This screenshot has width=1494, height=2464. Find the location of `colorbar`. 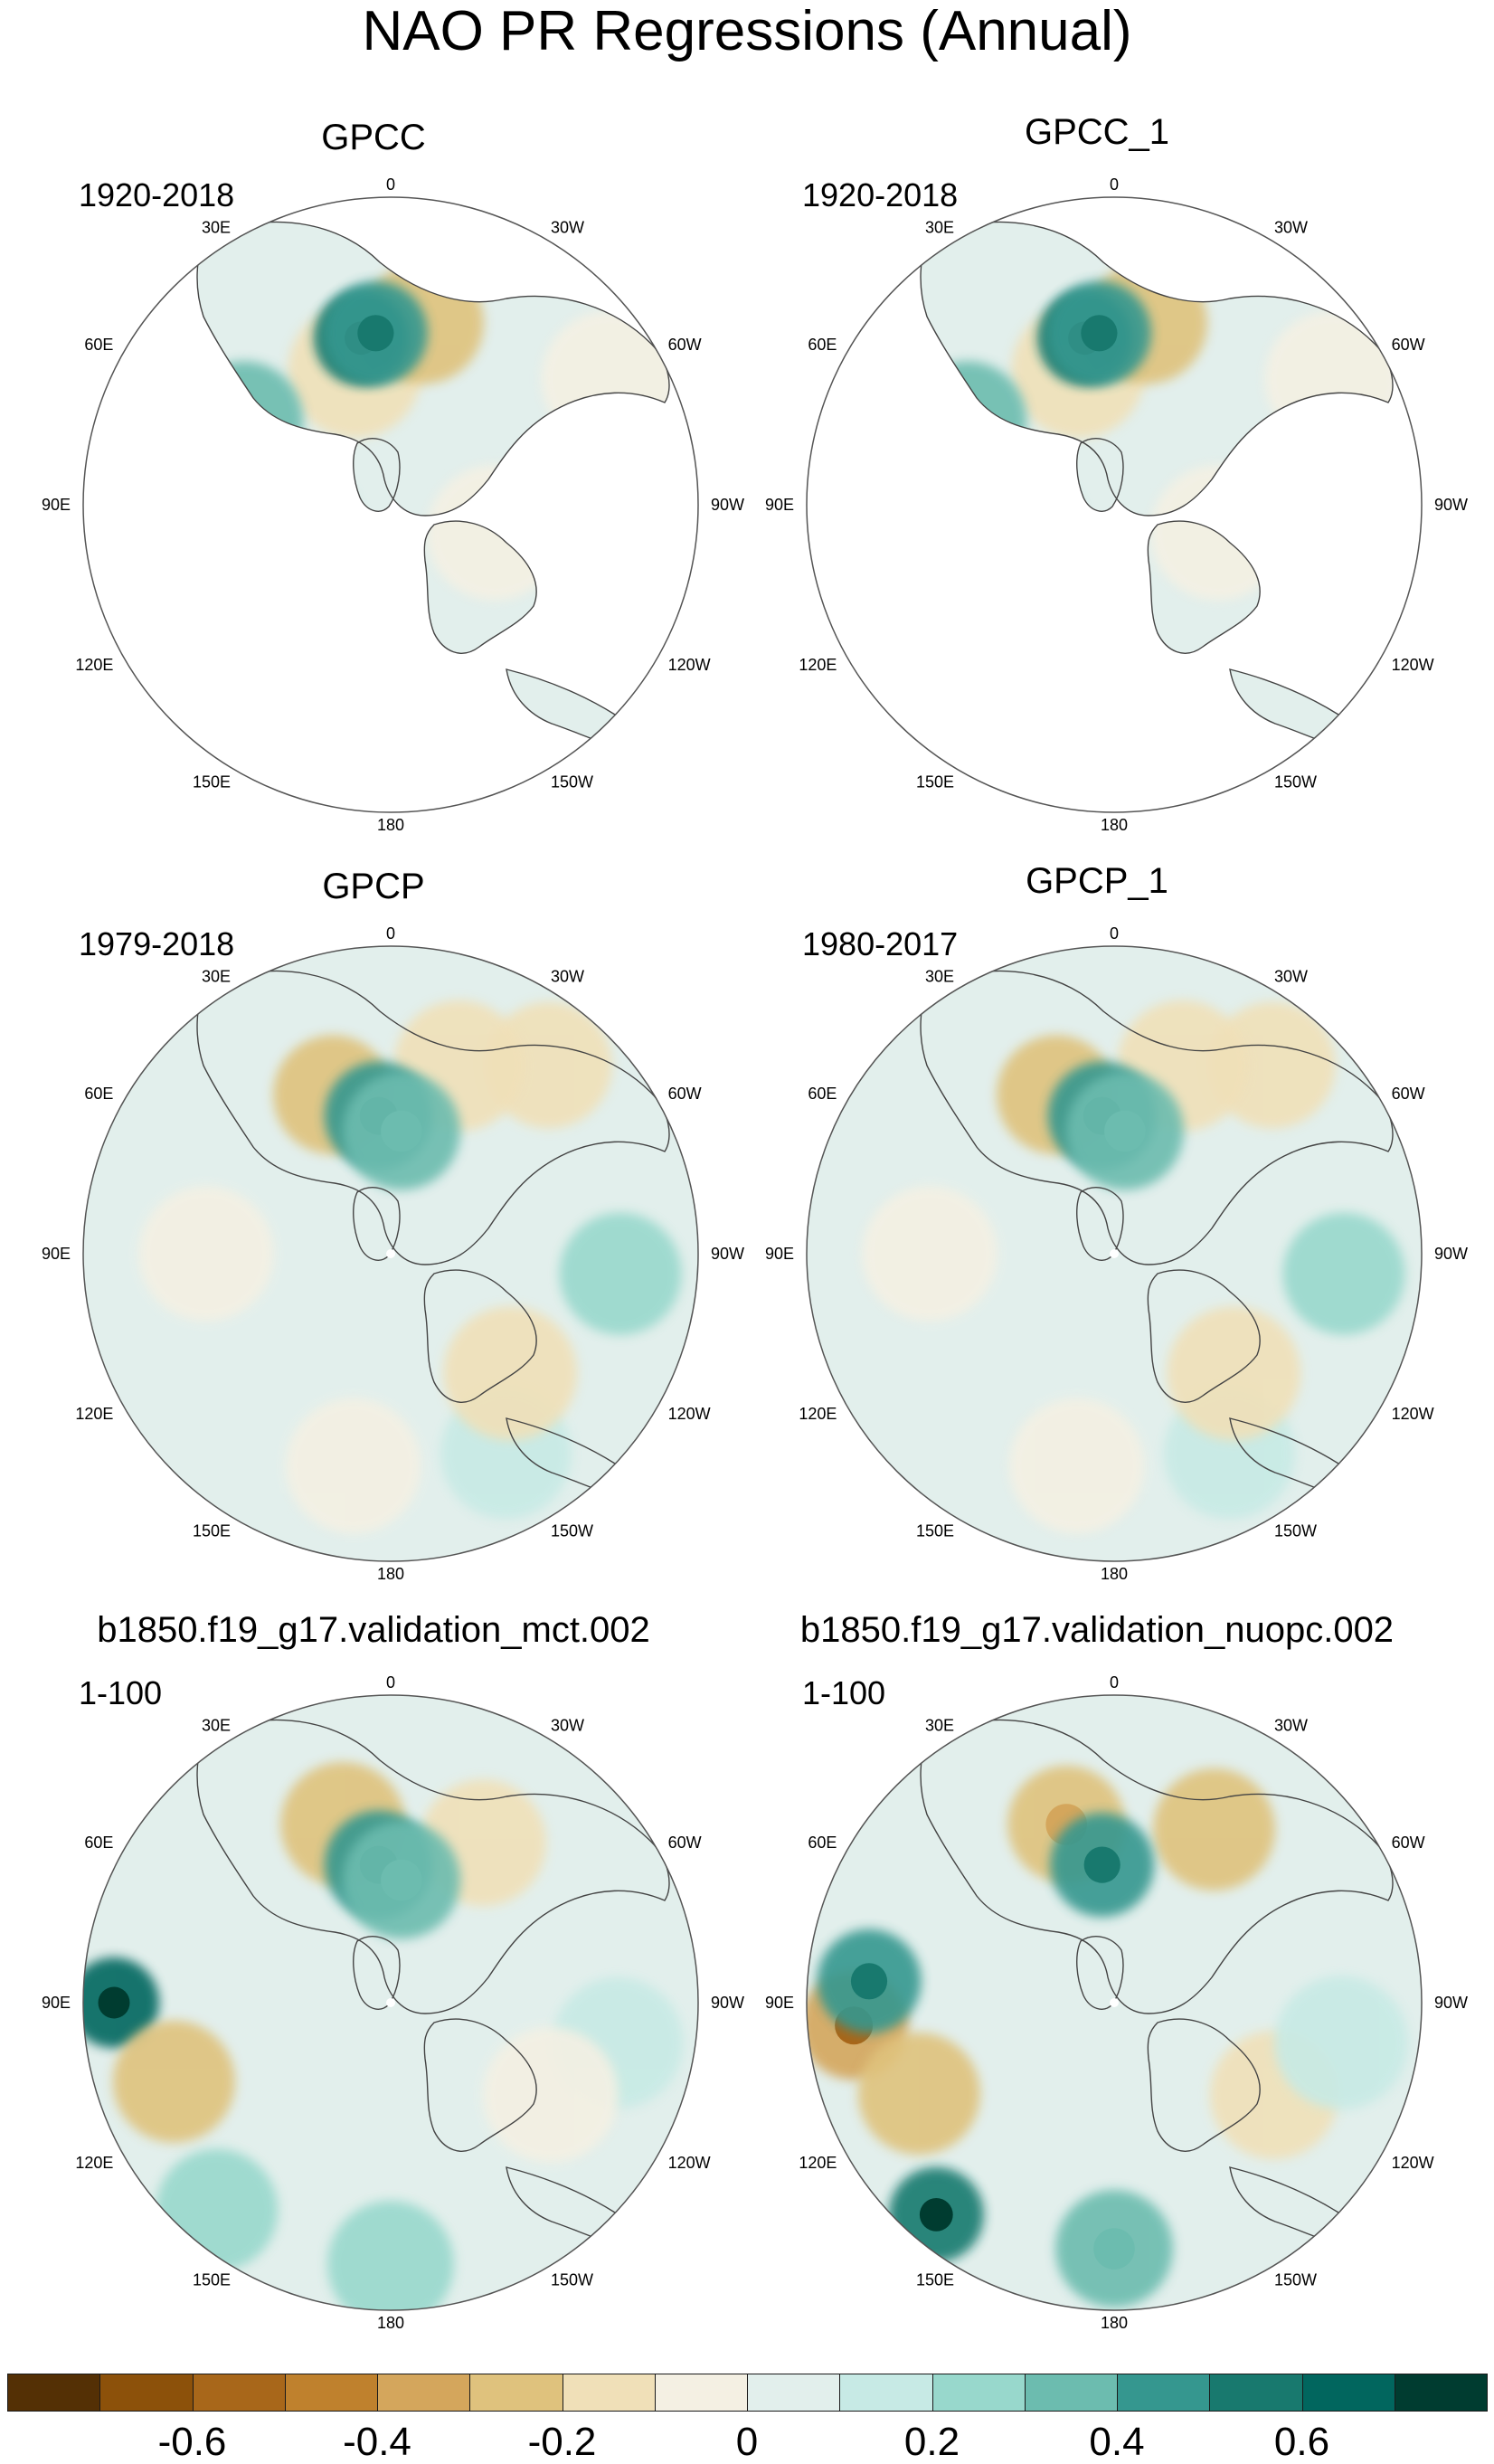

colorbar is located at coordinates (747, 2393).